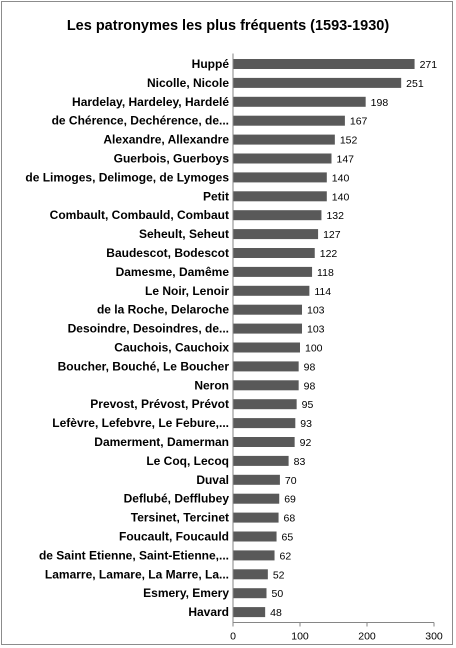 Image resolution: width=456 pixels, height=648 pixels. I want to click on data-label: 114, so click(322, 292).